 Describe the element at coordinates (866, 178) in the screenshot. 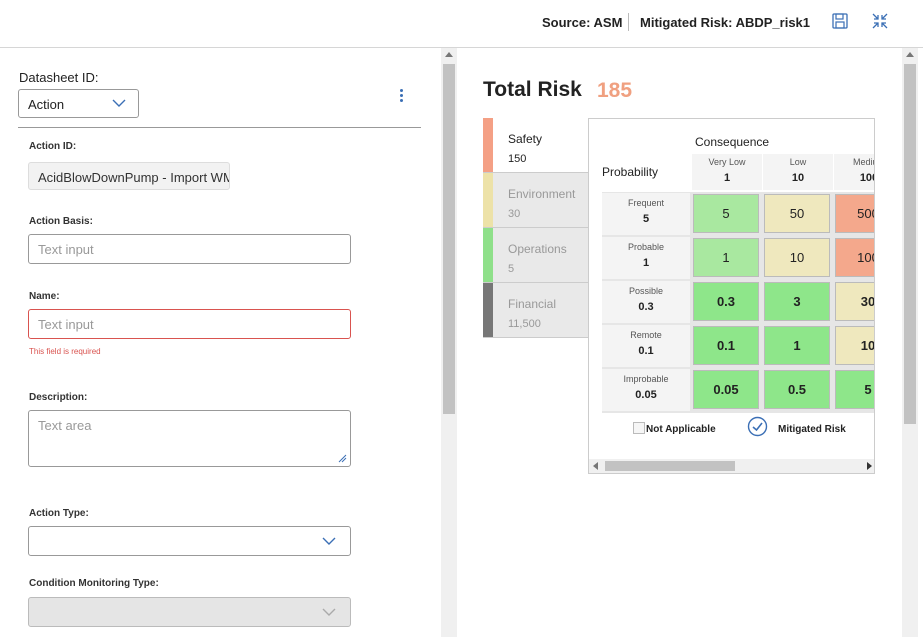

I see `column-value: 100` at that location.